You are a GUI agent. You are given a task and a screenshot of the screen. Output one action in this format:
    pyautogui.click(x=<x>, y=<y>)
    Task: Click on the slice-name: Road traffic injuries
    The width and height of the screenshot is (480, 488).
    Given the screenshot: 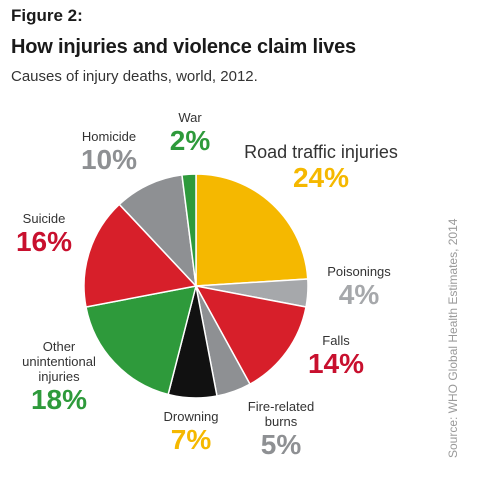 What is the action you would take?
    pyautogui.click(x=321, y=152)
    